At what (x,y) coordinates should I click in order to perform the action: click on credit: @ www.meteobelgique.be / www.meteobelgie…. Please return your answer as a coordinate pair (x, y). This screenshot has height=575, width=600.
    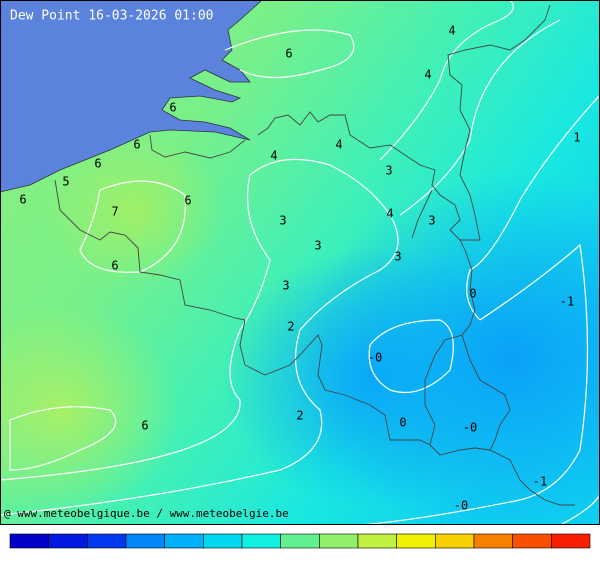
    Looking at the image, I should click on (146, 513).